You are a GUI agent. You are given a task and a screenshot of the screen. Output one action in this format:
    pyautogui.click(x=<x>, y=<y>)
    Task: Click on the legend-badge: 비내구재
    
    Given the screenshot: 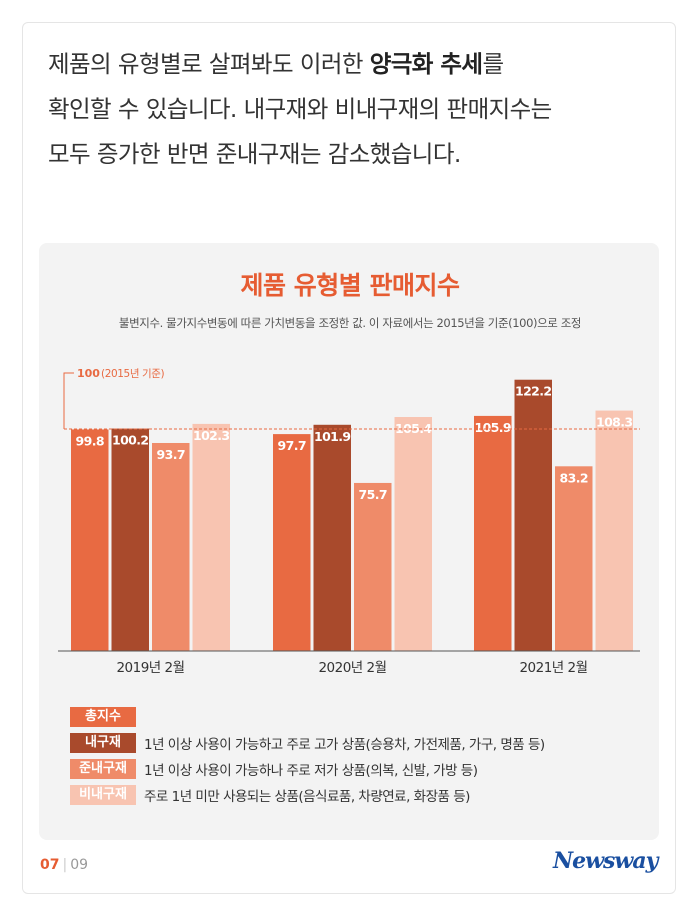 What is the action you would take?
    pyautogui.click(x=103, y=794)
    